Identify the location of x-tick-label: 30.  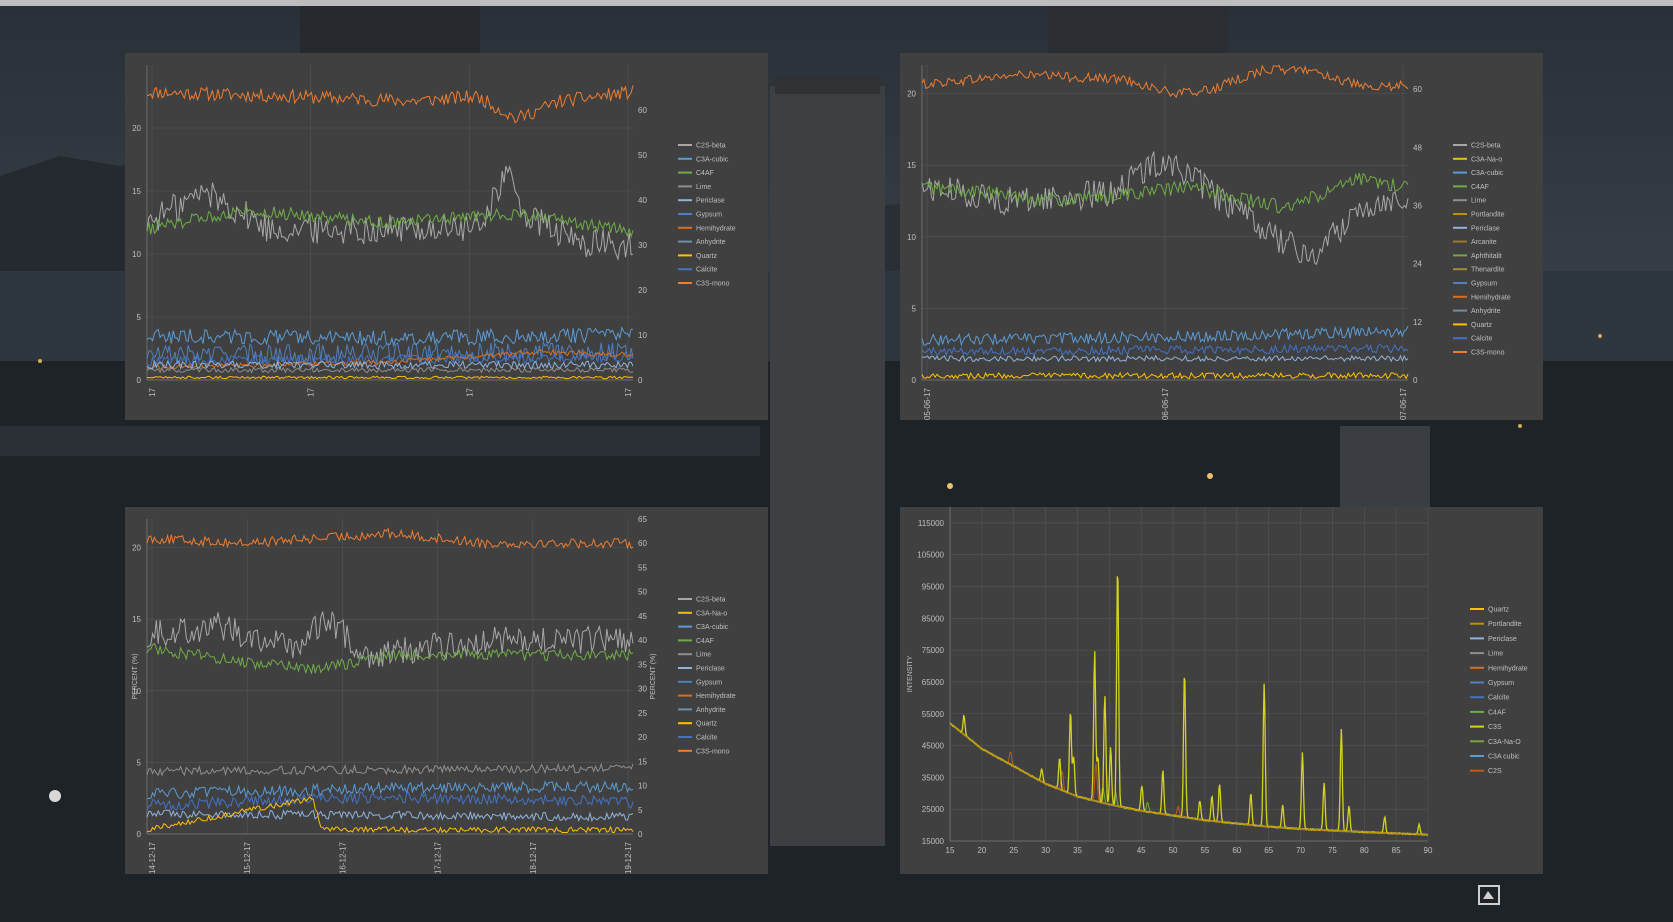
(1045, 850).